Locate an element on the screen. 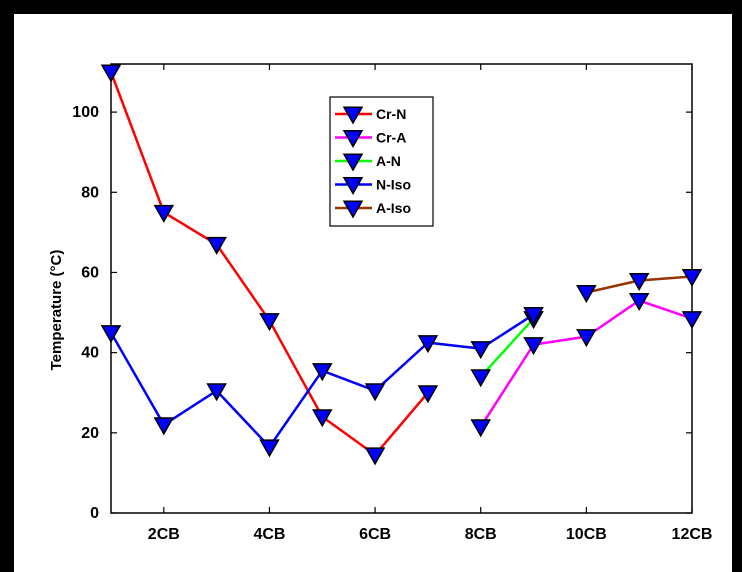 The height and width of the screenshot is (572, 742). x-tick-label: 10CB is located at coordinates (586, 534).